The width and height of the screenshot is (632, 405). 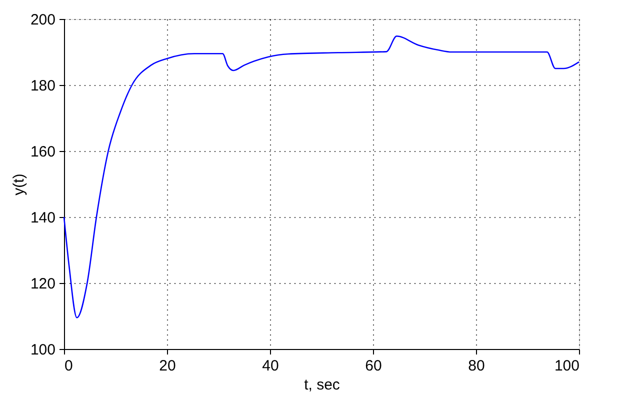 I want to click on x-tick-label: 0, so click(x=68, y=366).